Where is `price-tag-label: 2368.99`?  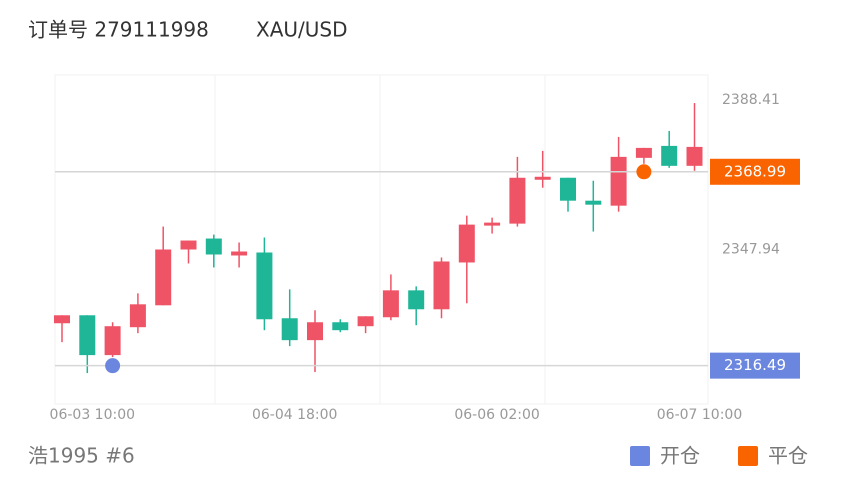 price-tag-label: 2368.99 is located at coordinates (755, 171).